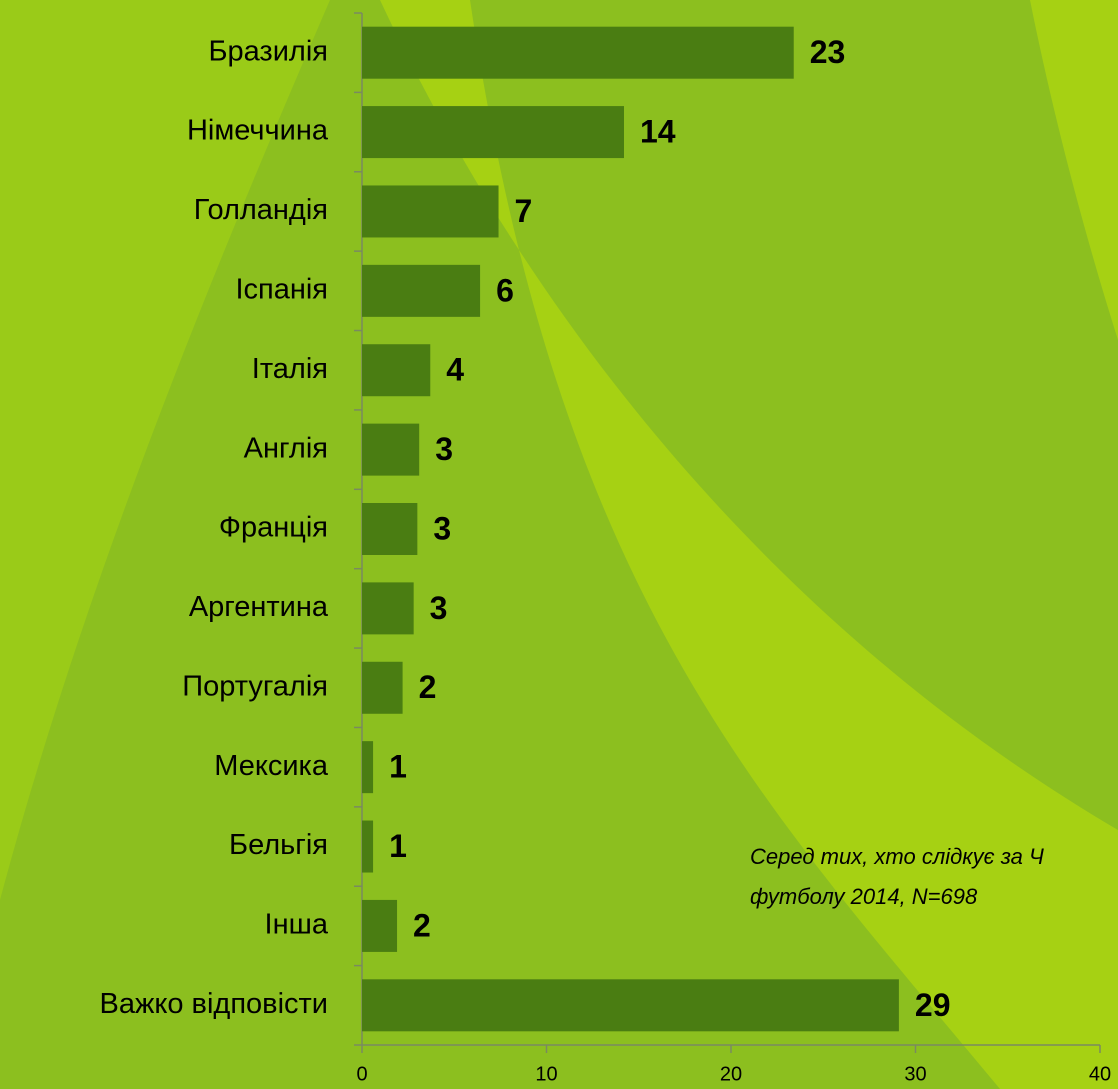 This screenshot has height=1089, width=1118. Describe the element at coordinates (255, 686) in the screenshot. I see `category-label: Португалія` at that location.